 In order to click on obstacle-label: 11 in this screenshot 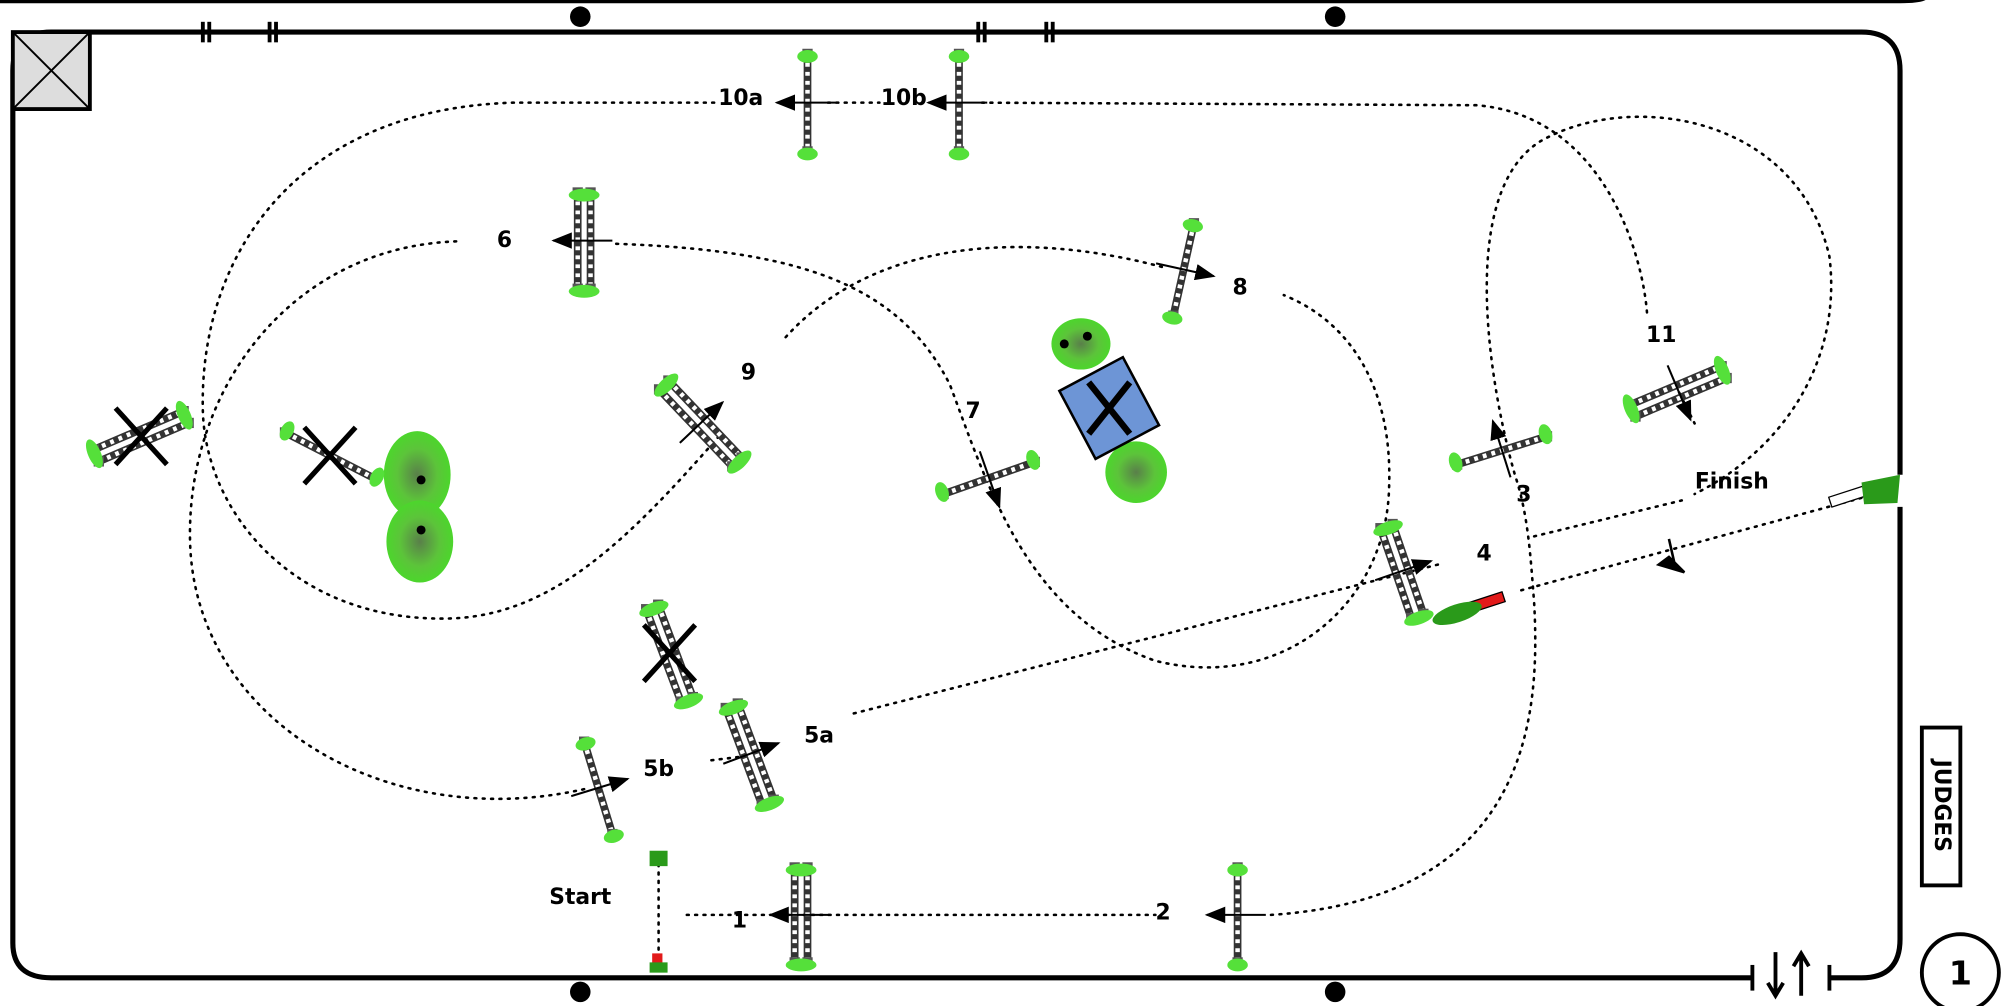, I will do `click(1661, 335)`.